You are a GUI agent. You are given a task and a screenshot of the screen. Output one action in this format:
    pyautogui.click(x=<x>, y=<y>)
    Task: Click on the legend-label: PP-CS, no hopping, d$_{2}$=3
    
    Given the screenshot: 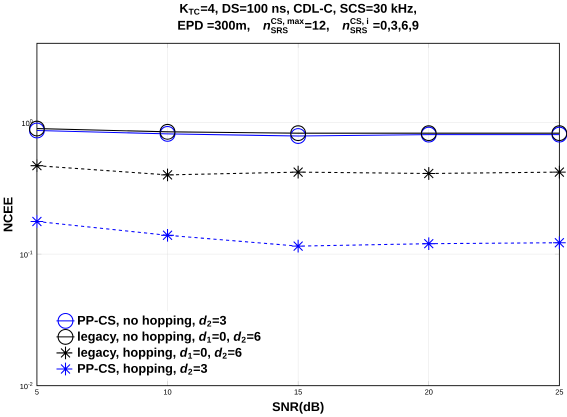 What is the action you would take?
    pyautogui.click(x=152, y=321)
    